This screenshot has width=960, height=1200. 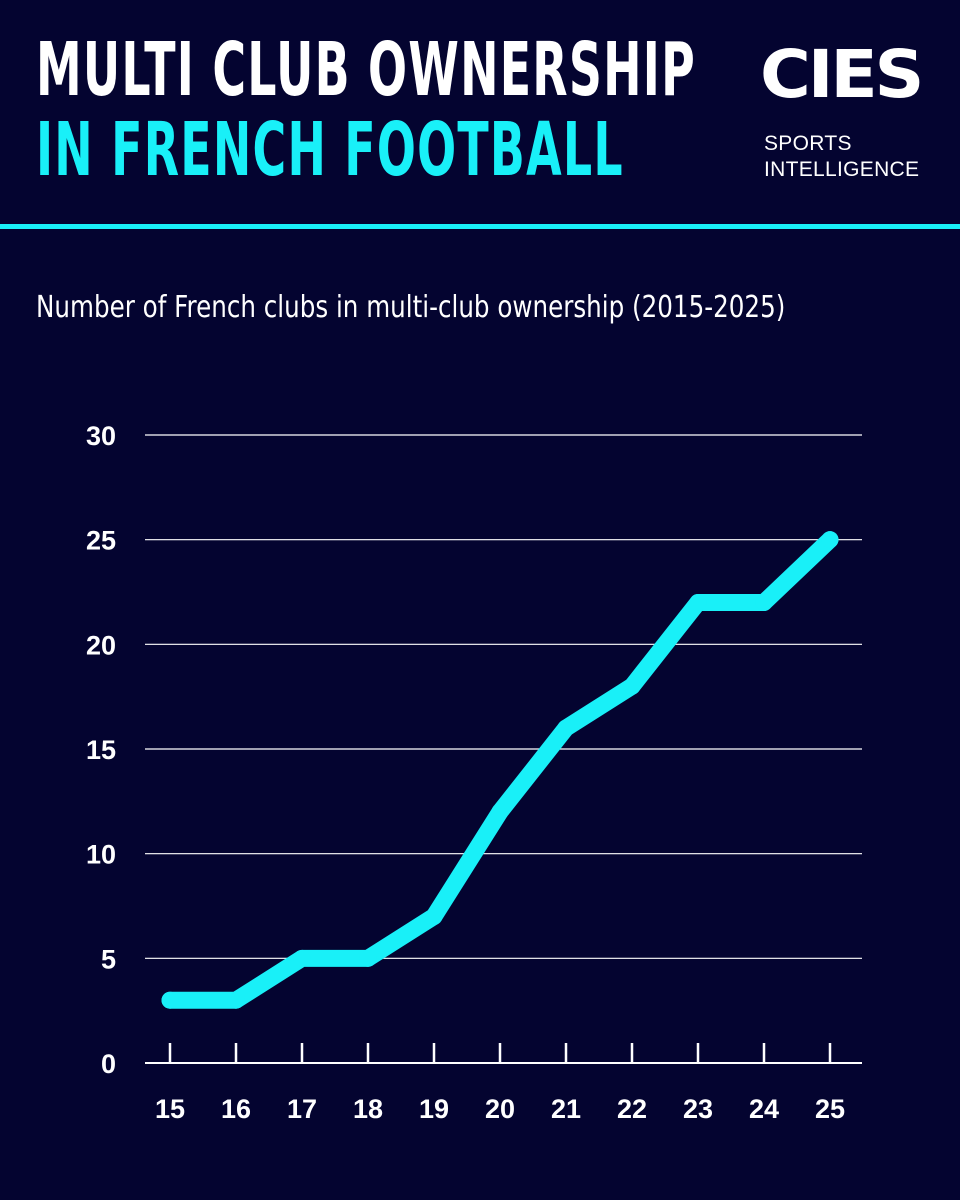 What do you see at coordinates (566, 1109) in the screenshot?
I see `x-tick-label: 21` at bounding box center [566, 1109].